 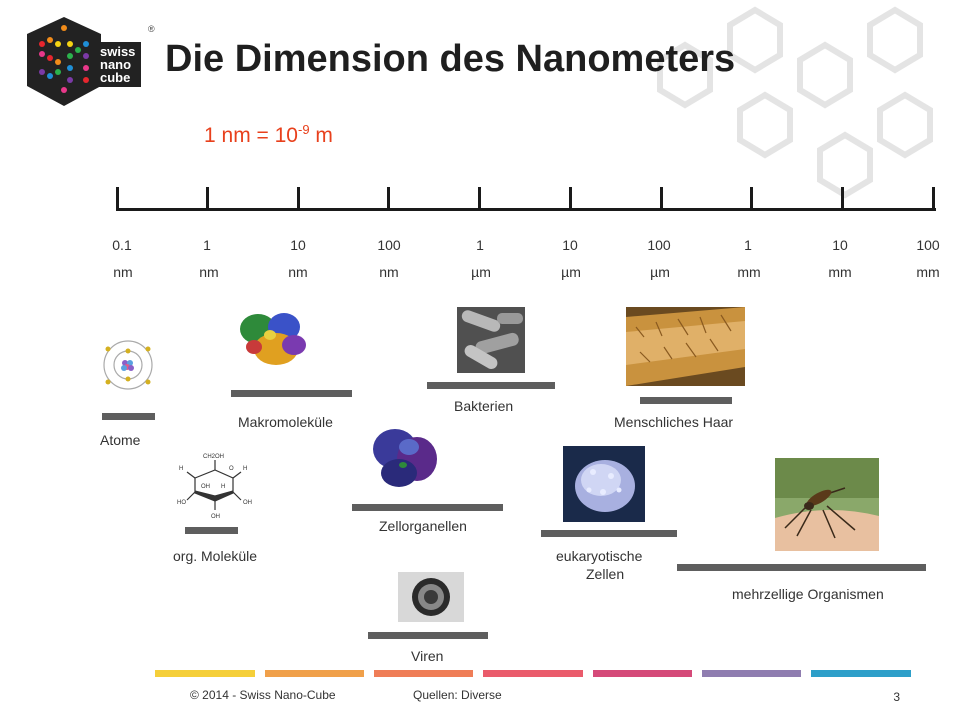 What do you see at coordinates (116, 64) in the screenshot?
I see `logo-text-nano: nano` at bounding box center [116, 64].